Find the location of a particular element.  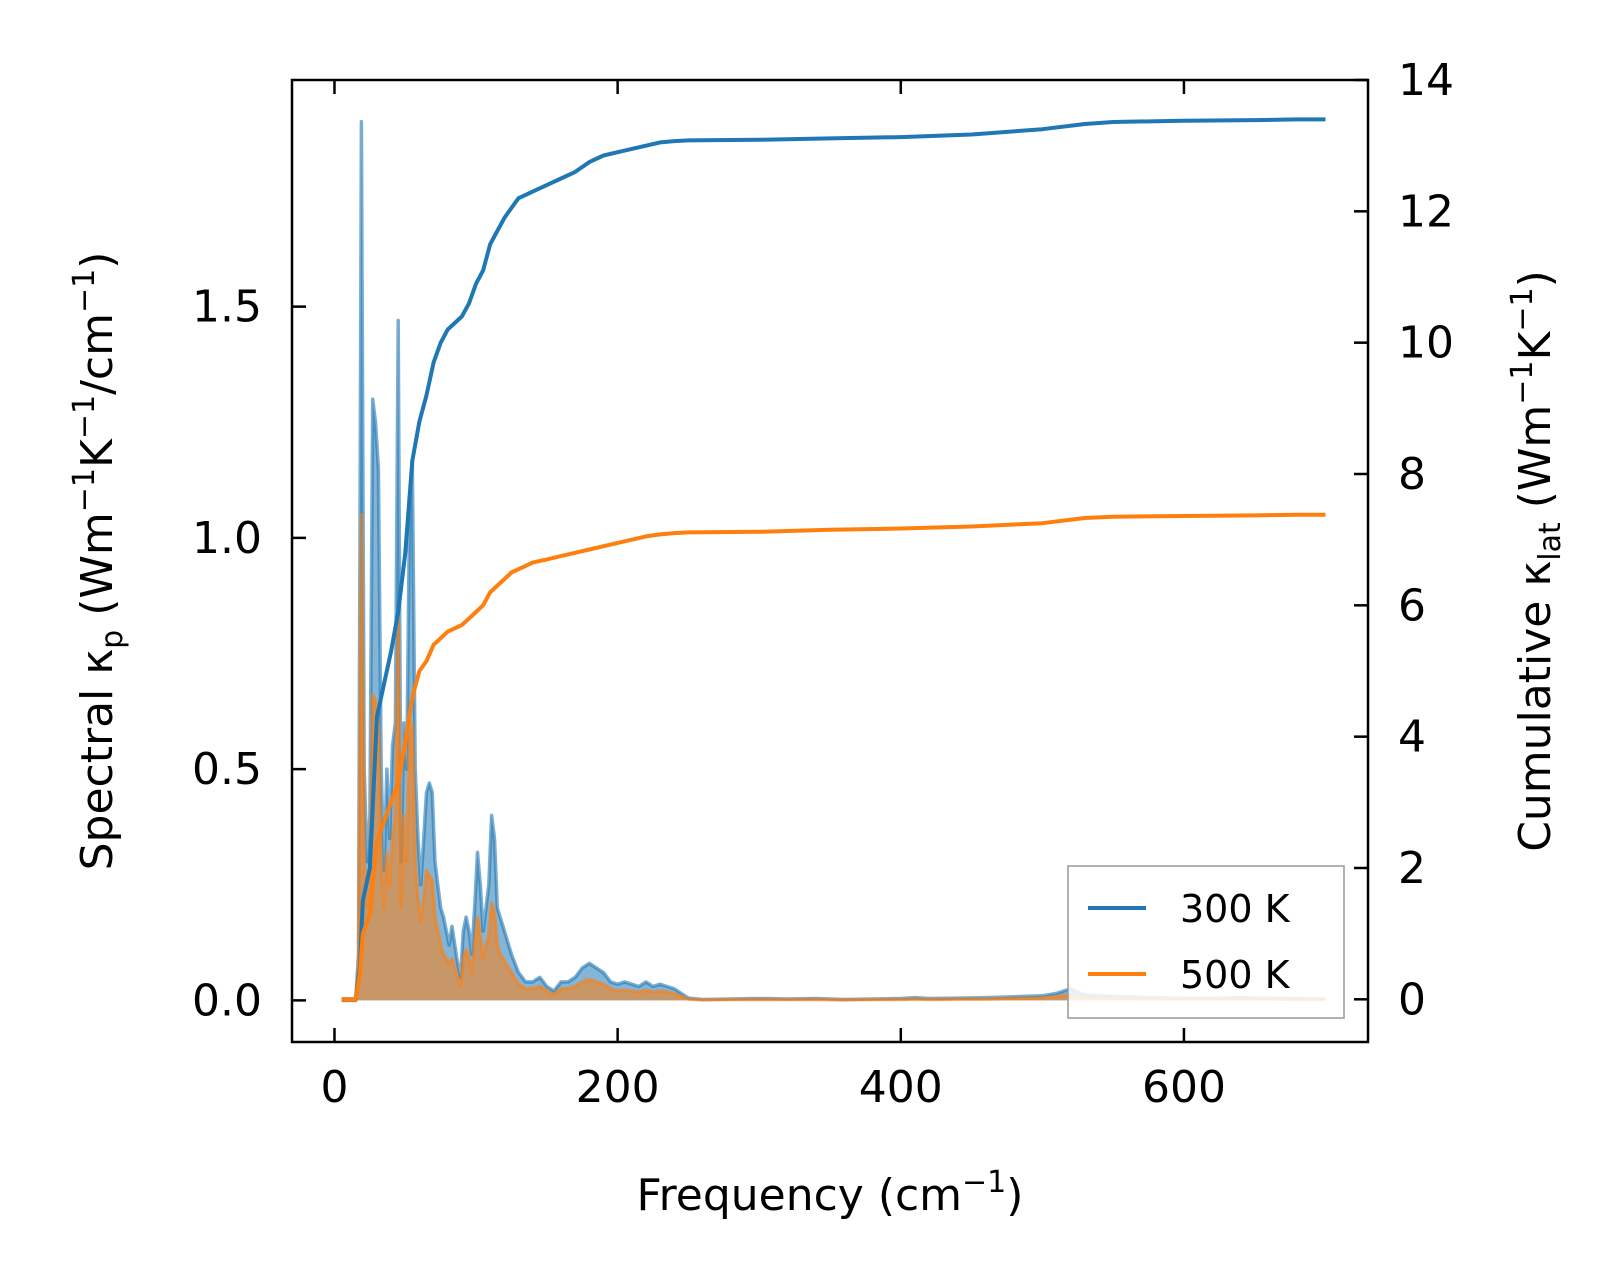

y-left-axis-title-part: (Wm is located at coordinates (97, 571).